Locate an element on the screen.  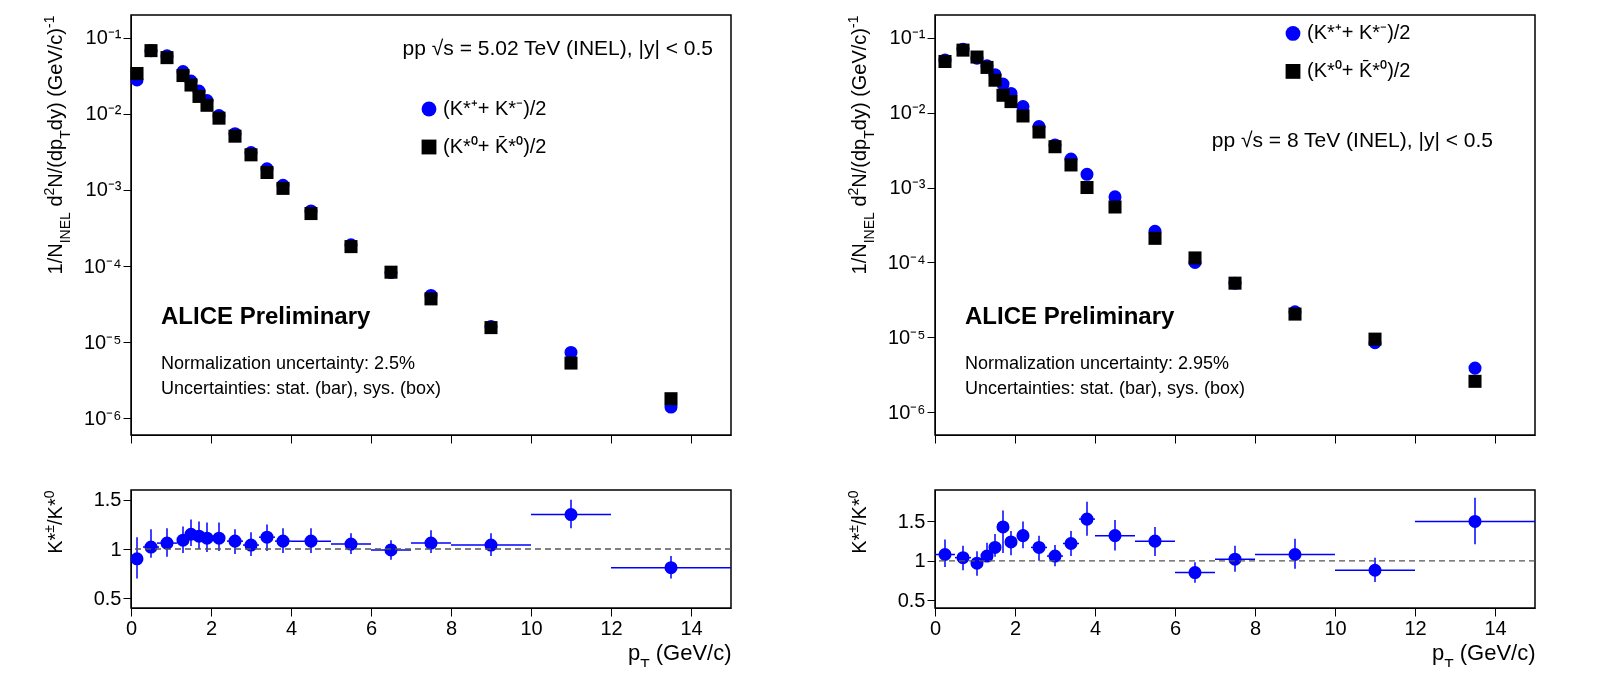
annotation: Normalization uncertainty: 2.95% is located at coordinates (1097, 362).